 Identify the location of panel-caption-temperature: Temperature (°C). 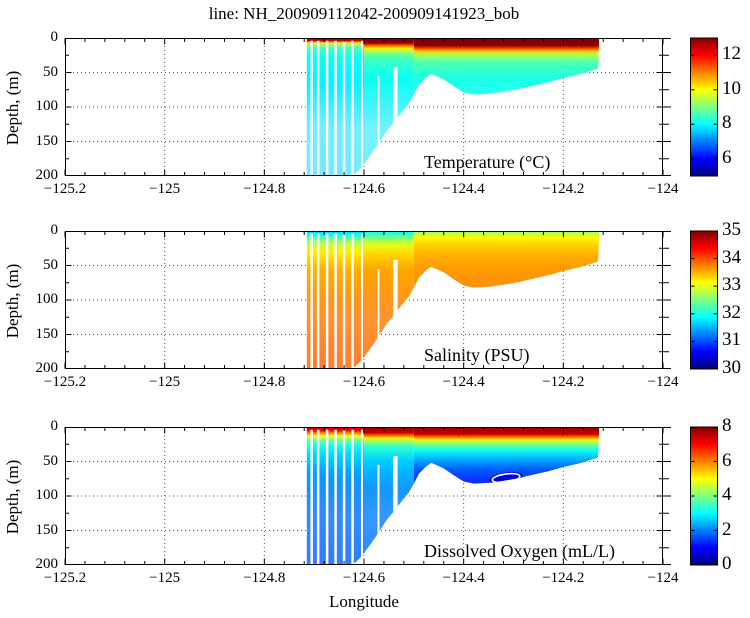
(487, 162).